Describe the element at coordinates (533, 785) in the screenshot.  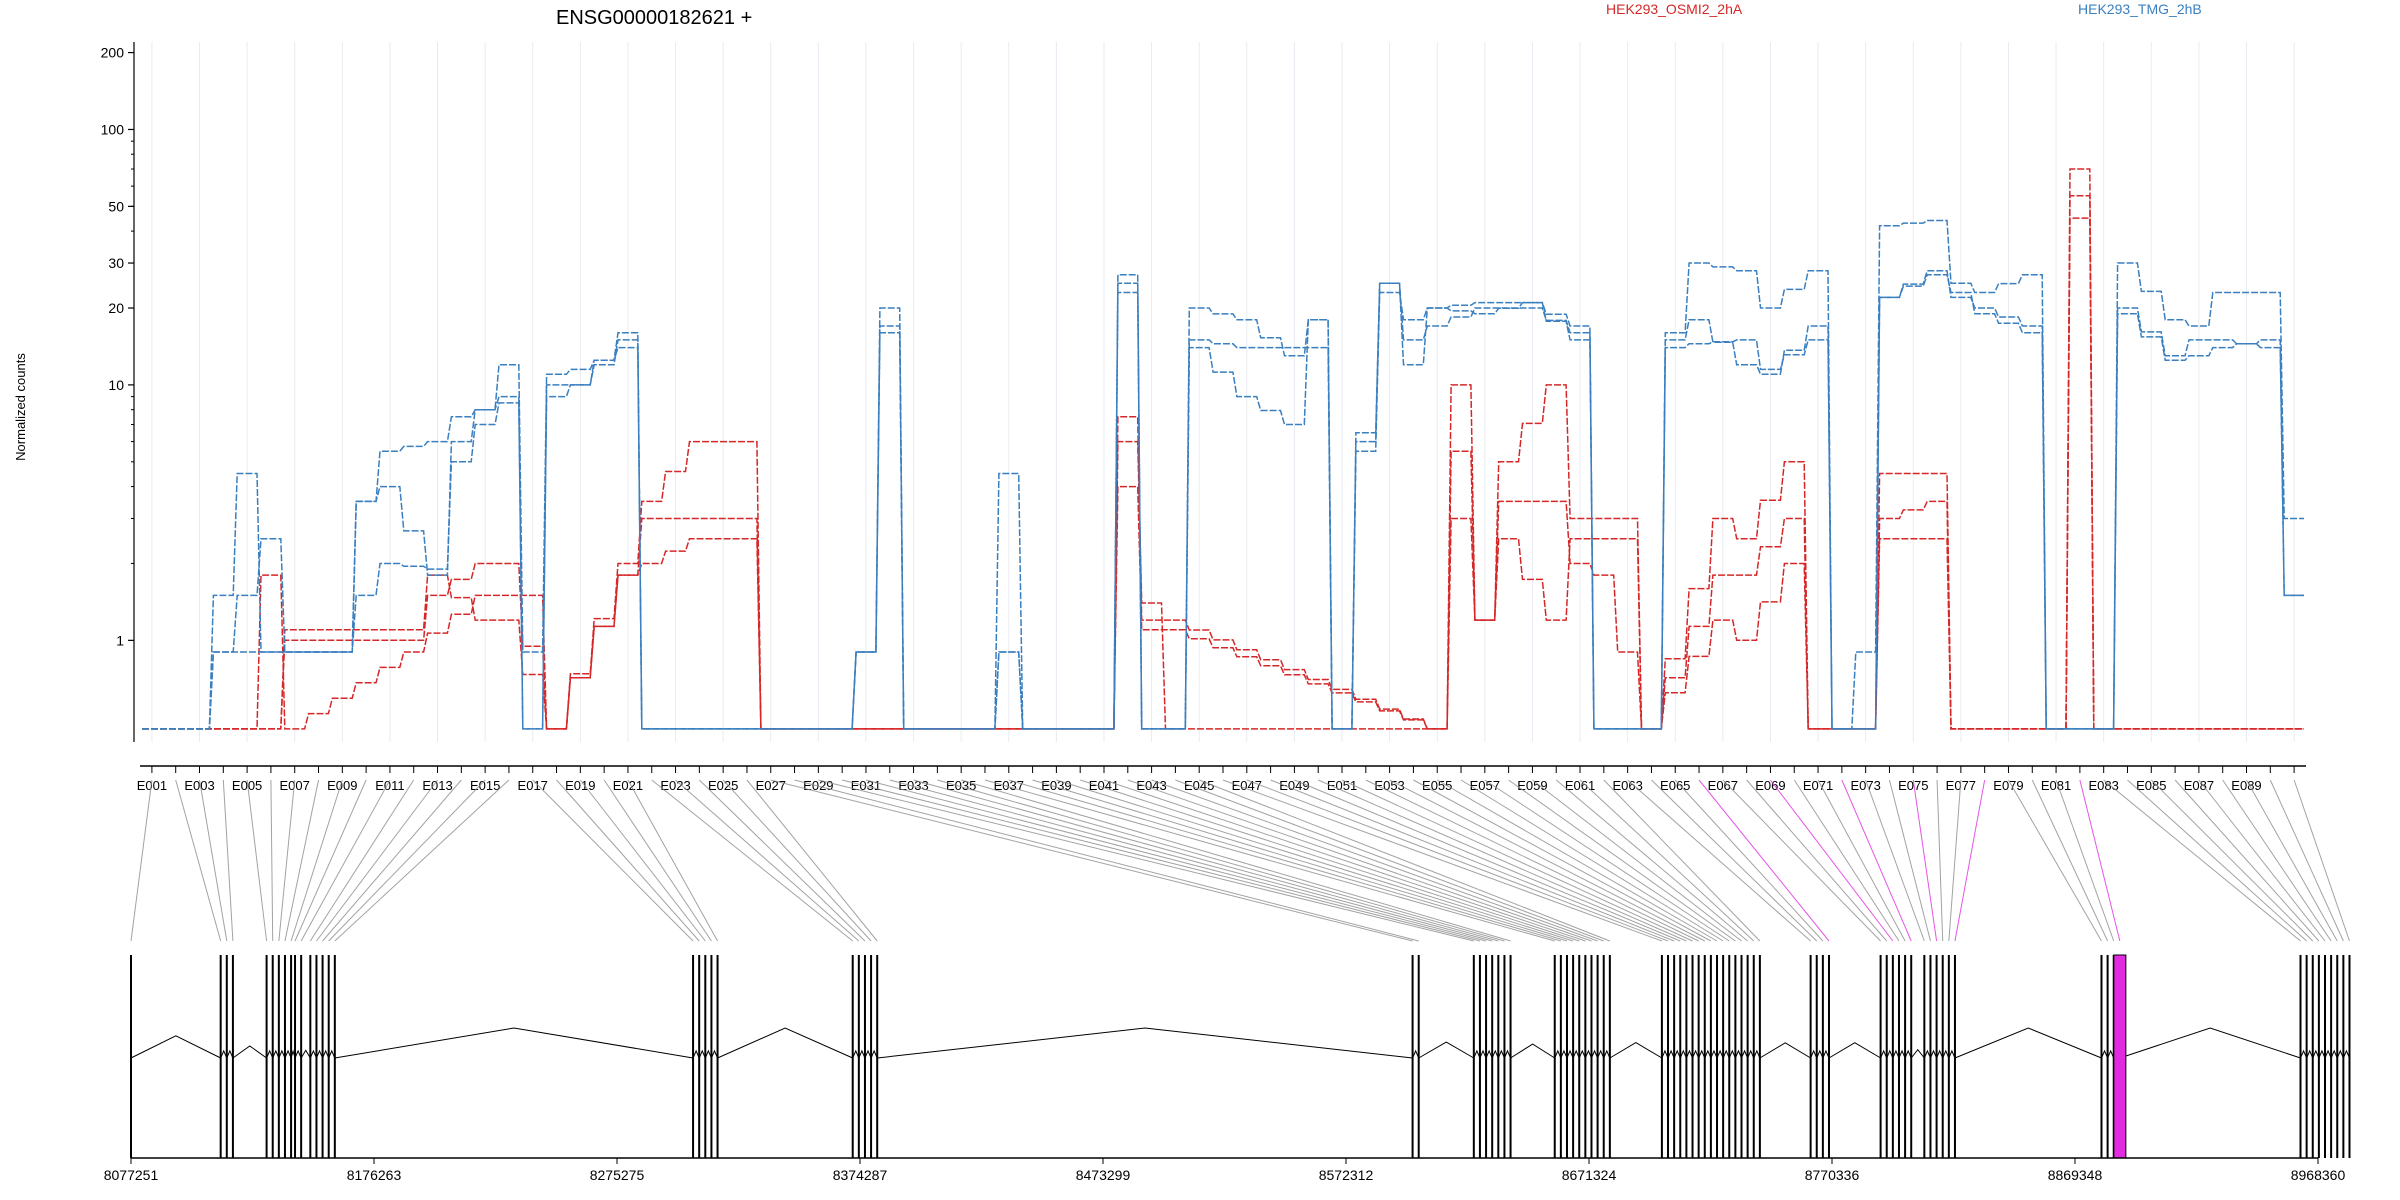
I see `exon-label: E017` at that location.